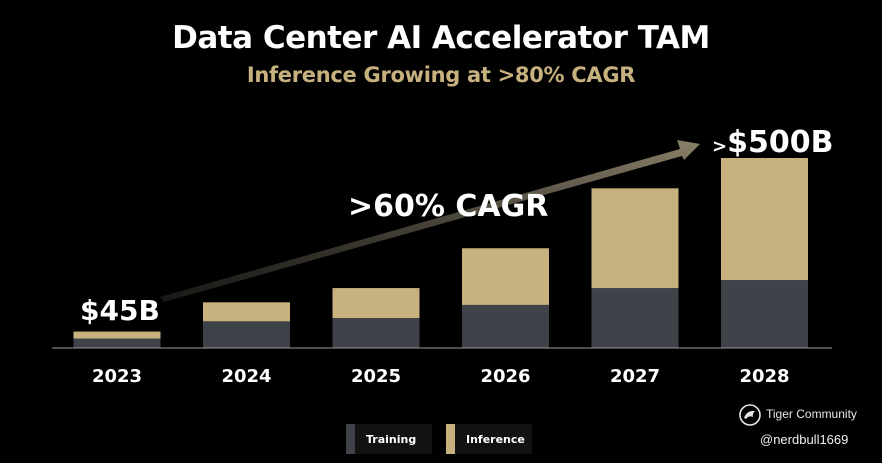  Describe the element at coordinates (246, 312) in the screenshot. I see `bar-inference-2024` at that location.